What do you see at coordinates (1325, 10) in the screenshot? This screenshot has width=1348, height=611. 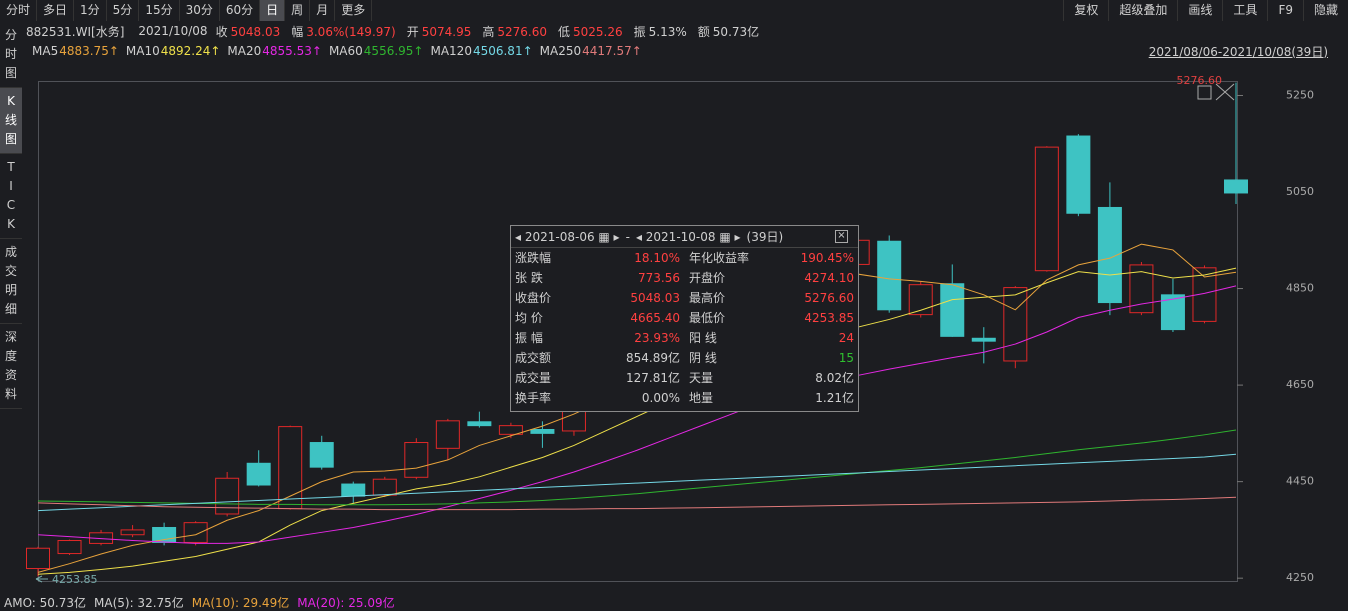 I see `tool-tab: 隐藏` at bounding box center [1325, 10].